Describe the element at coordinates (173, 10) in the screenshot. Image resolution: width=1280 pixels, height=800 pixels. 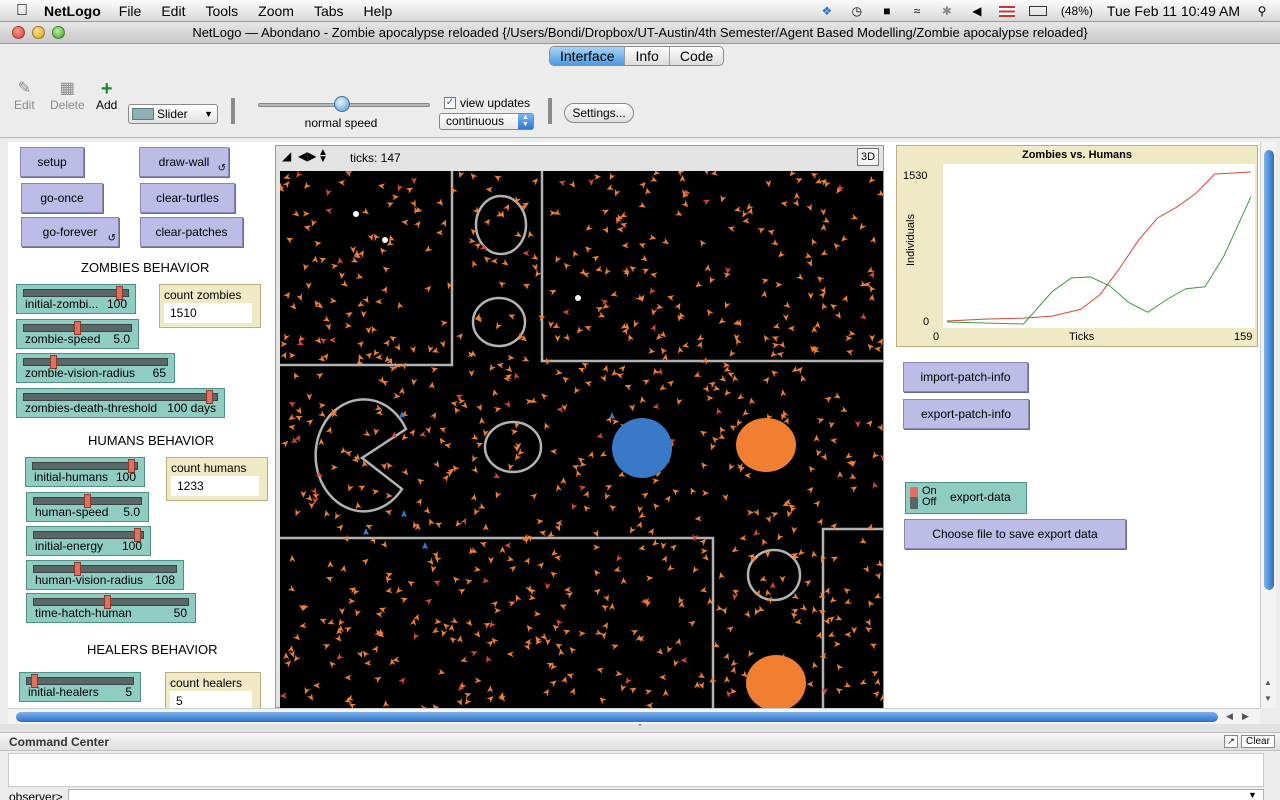
I see `menu-edit: Edit` at that location.